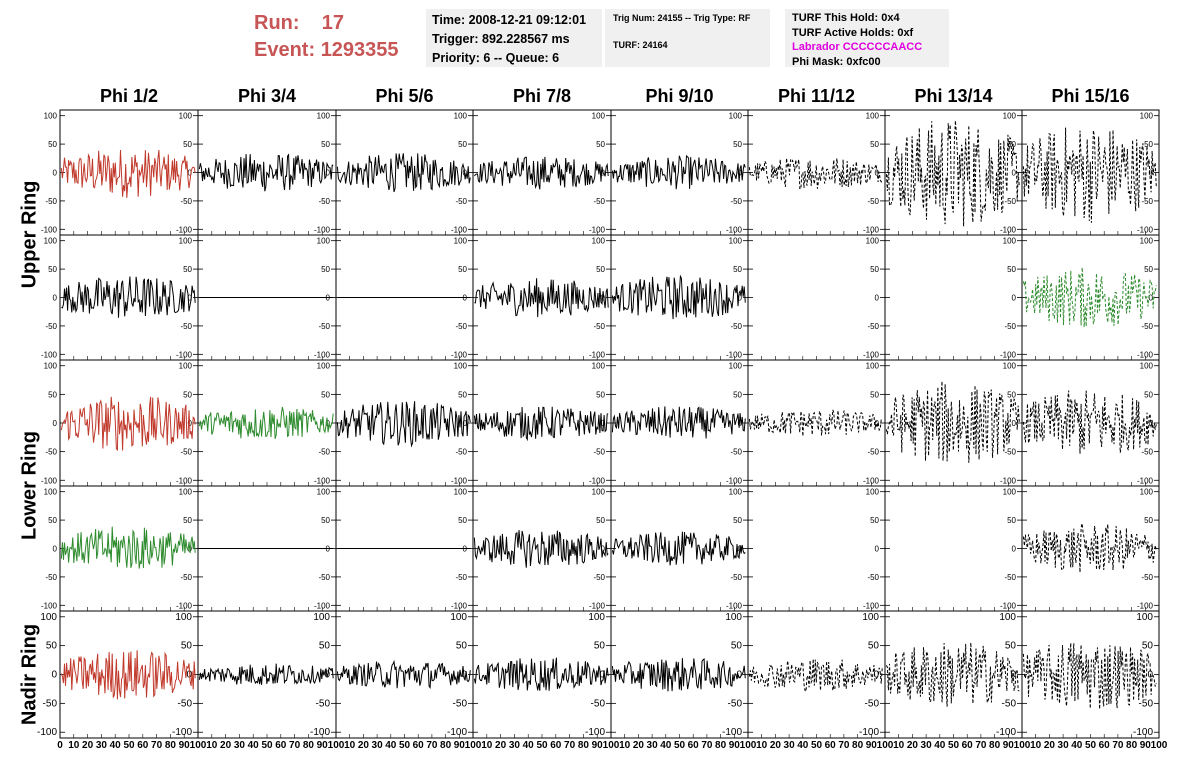  What do you see at coordinates (953, 172) in the screenshot?
I see `panel-r1-c7: 100 50 0 -50 -100` at bounding box center [953, 172].